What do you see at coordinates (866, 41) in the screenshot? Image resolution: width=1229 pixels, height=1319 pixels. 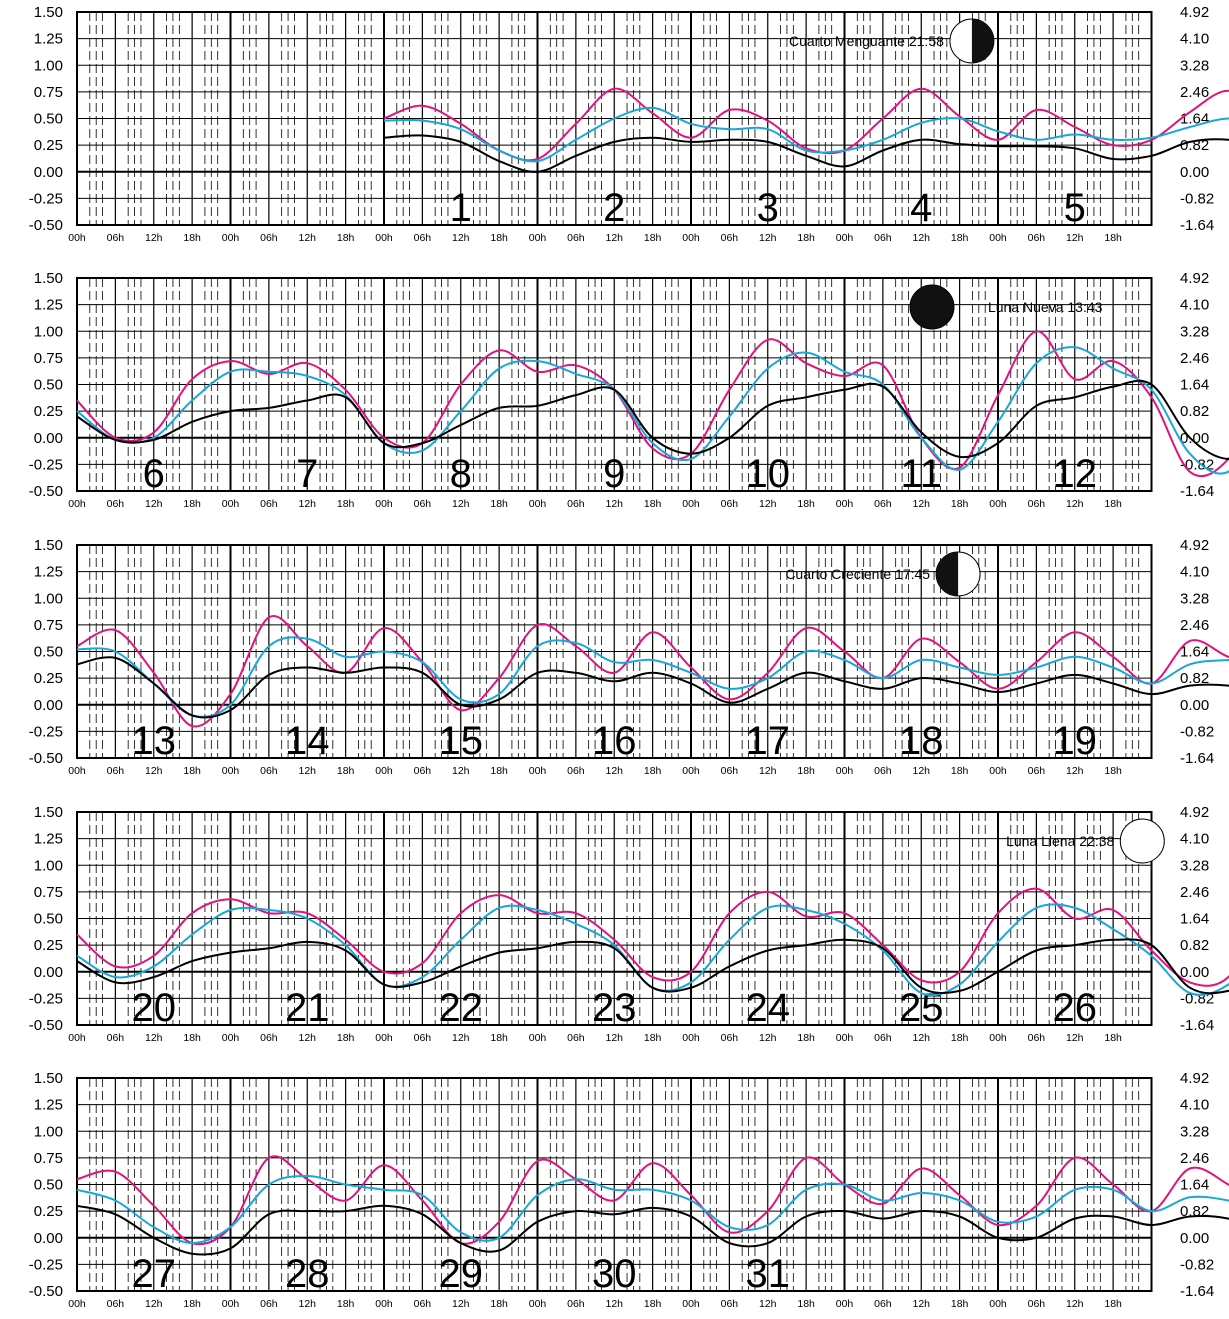 I see `moon-phase-label: Cuarto Menguante 21:58` at bounding box center [866, 41].